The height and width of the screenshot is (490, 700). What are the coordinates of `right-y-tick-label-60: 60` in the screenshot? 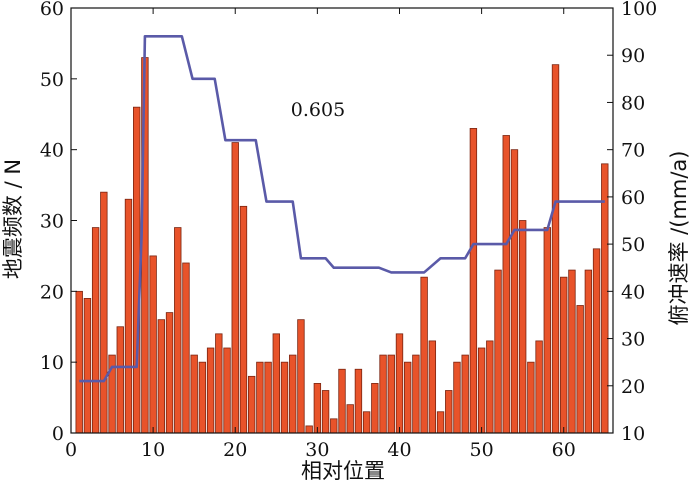 It's located at (633, 198).